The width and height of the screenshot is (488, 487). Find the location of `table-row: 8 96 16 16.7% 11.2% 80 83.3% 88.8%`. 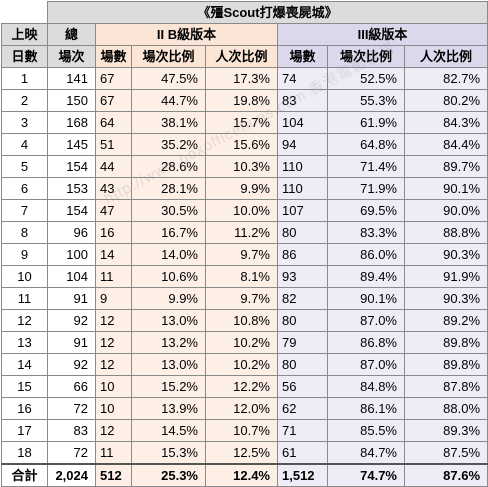

table-row: 8 96 16 16.7% 11.2% 80 83.3% 88.8% is located at coordinates (244, 232).